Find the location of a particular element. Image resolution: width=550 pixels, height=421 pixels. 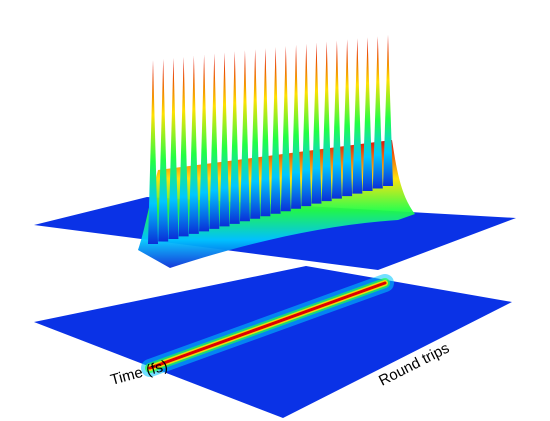

floor-ridge-band is located at coordinates (267, 325).